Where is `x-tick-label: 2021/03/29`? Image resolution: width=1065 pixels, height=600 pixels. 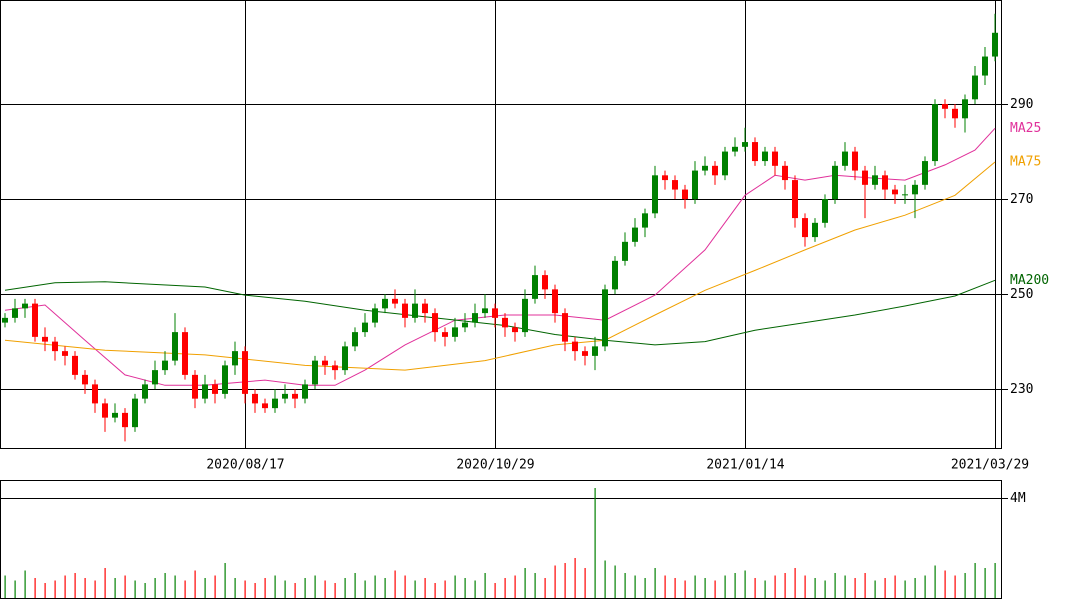
x-tick-label: 2021/03/29 is located at coordinates (990, 465).